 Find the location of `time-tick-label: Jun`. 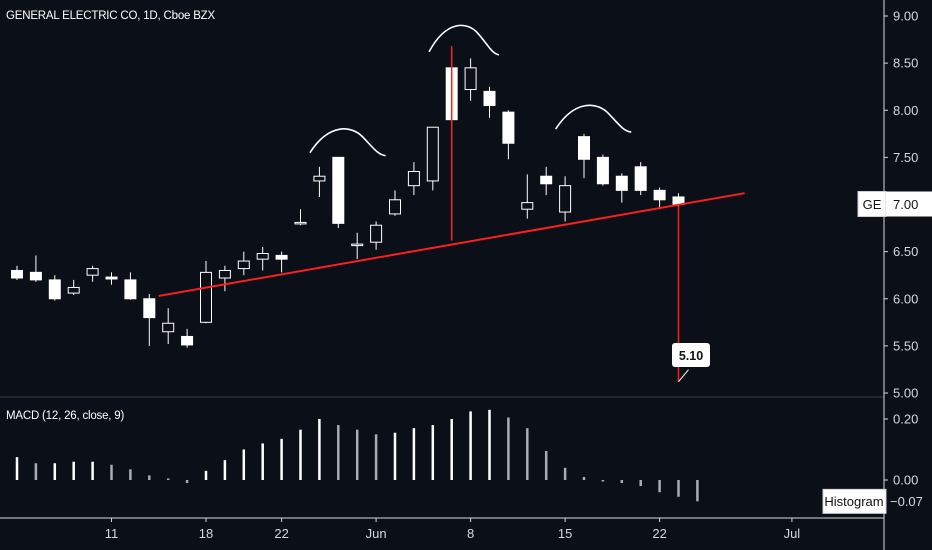

time-tick-label: Jun is located at coordinates (376, 533).